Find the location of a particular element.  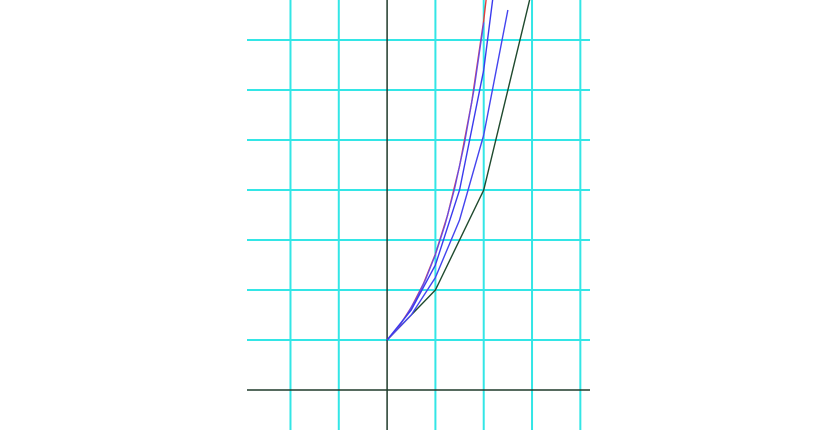

series-lines is located at coordinates (458, 170).